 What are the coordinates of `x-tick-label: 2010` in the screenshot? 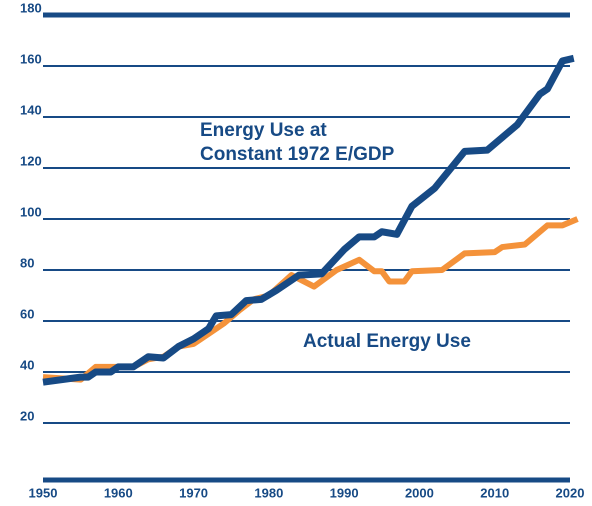 It's located at (494, 492).